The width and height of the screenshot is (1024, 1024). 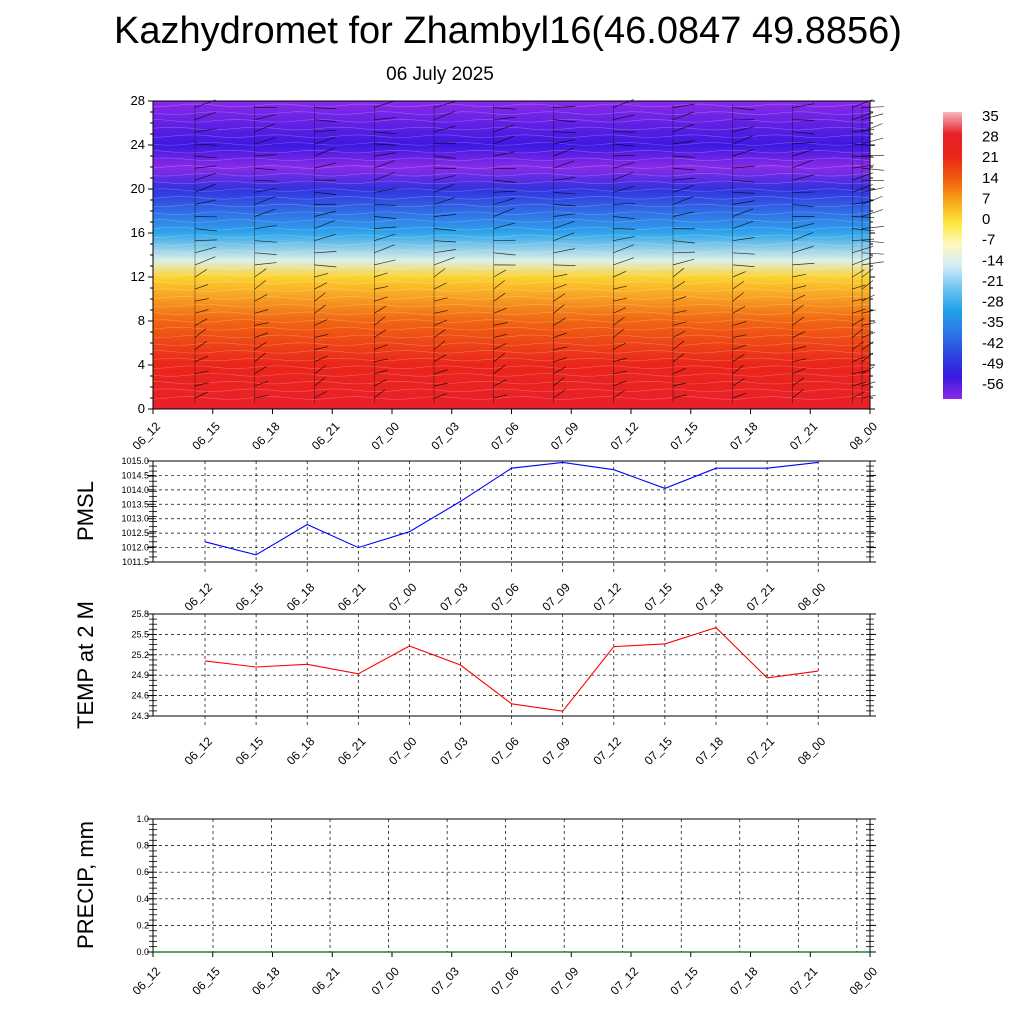 I want to click on y-axis-label: PMSL, so click(x=85, y=511).